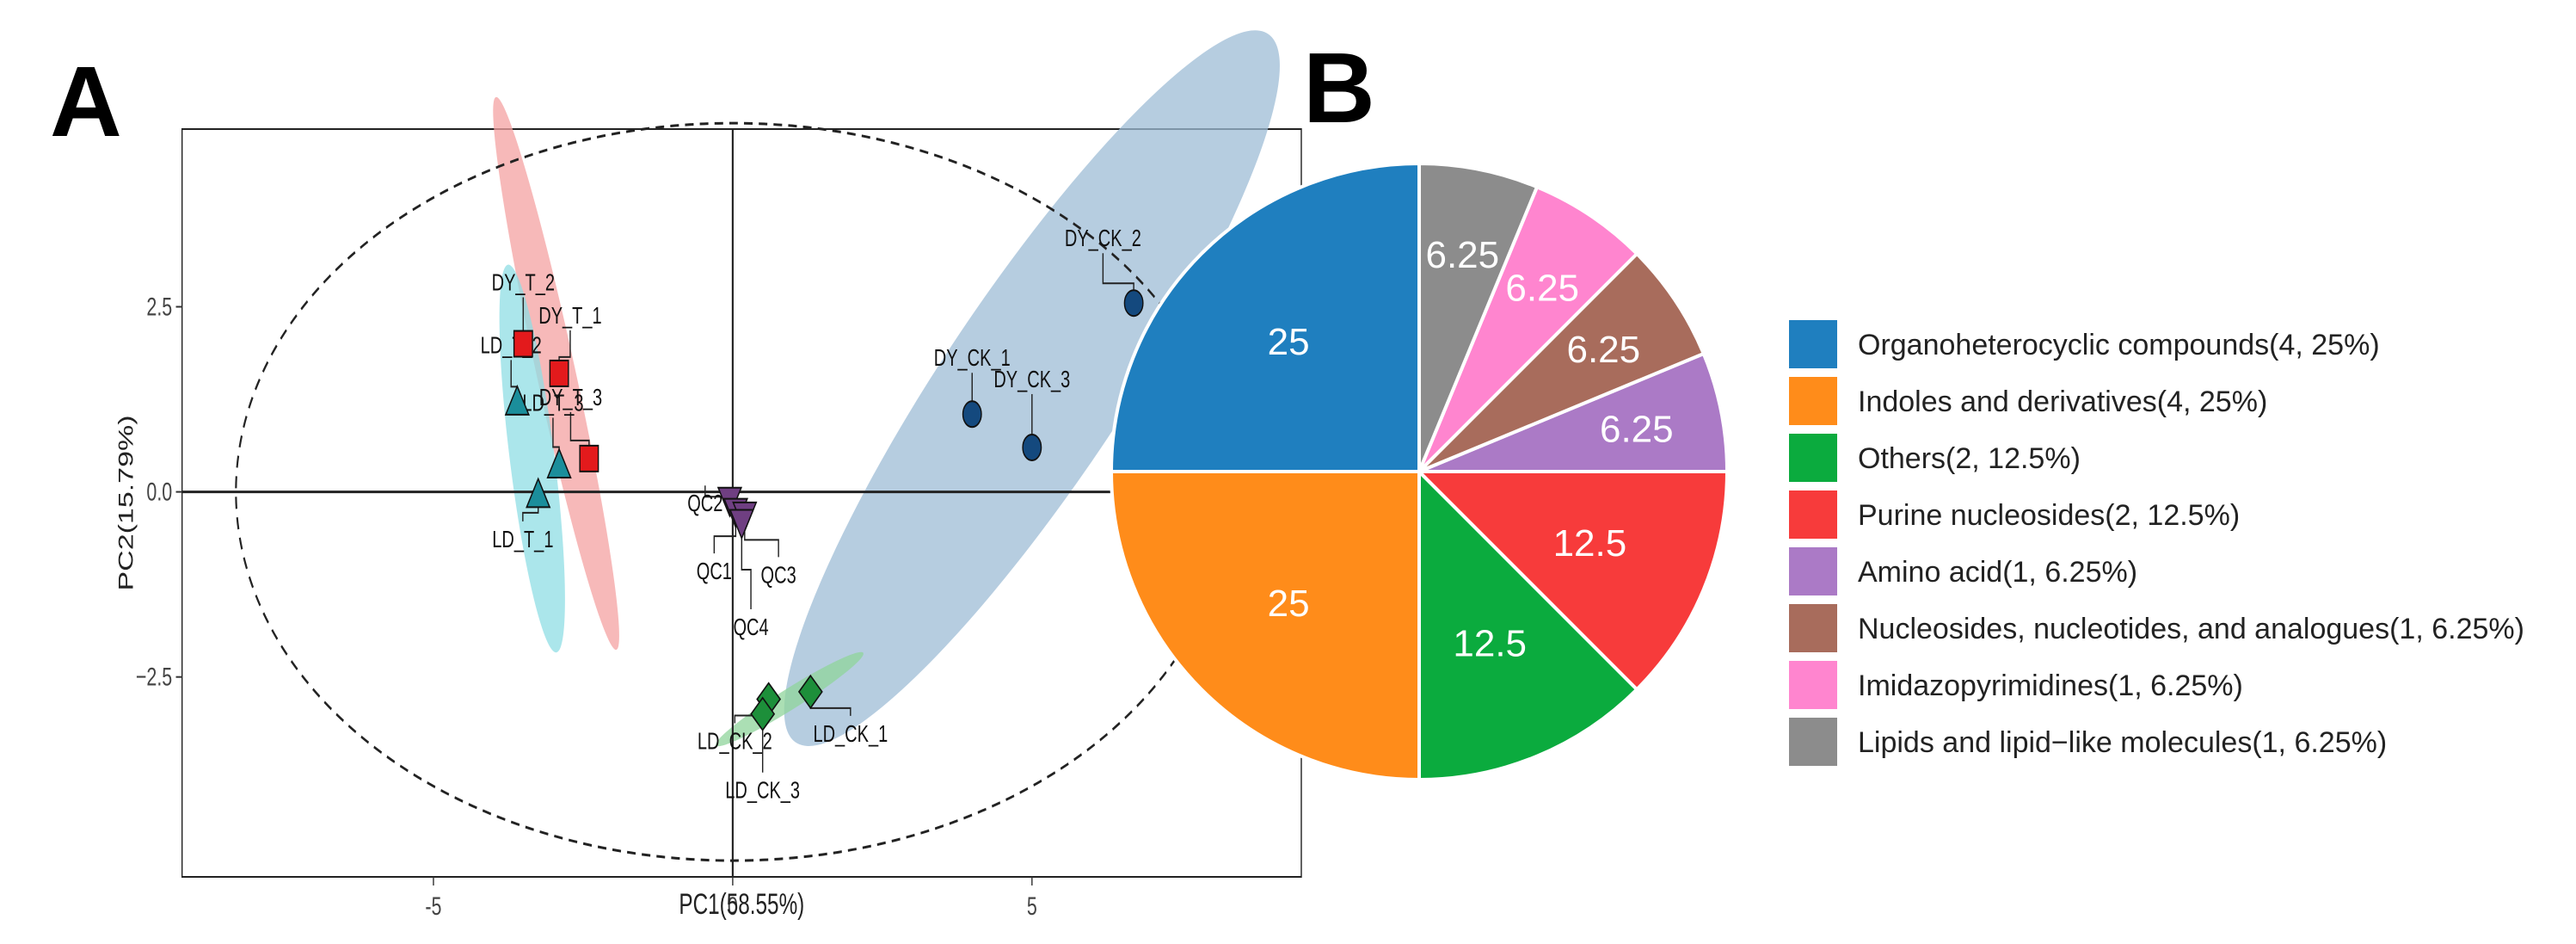 The height and width of the screenshot is (944, 2576). What do you see at coordinates (746, 565) in the screenshot?
I see `label-leader` at bounding box center [746, 565].